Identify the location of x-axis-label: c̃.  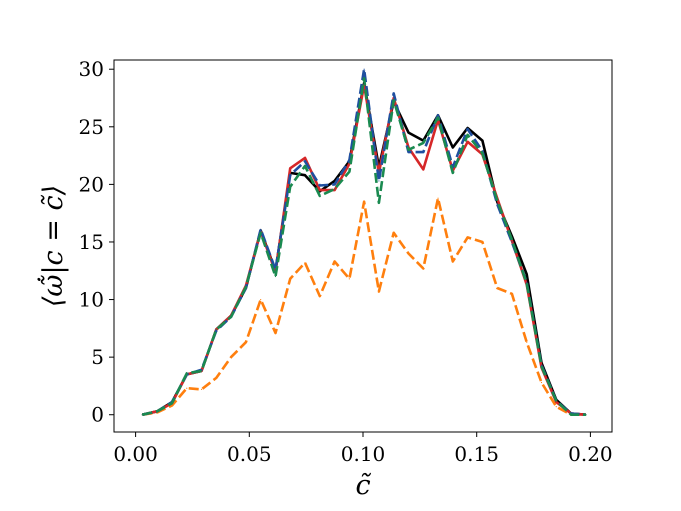
(363, 485).